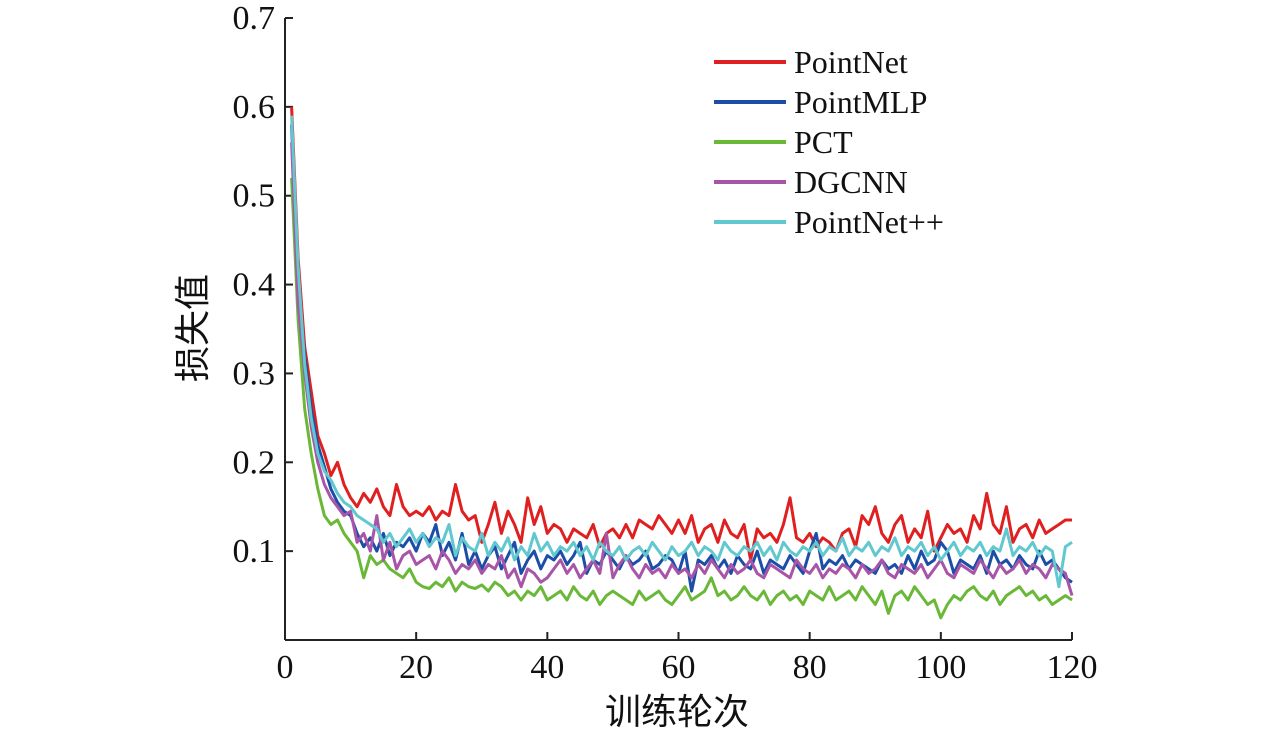 Image resolution: width=1276 pixels, height=744 pixels. I want to click on x-tick-label: 120, so click(1072, 667).